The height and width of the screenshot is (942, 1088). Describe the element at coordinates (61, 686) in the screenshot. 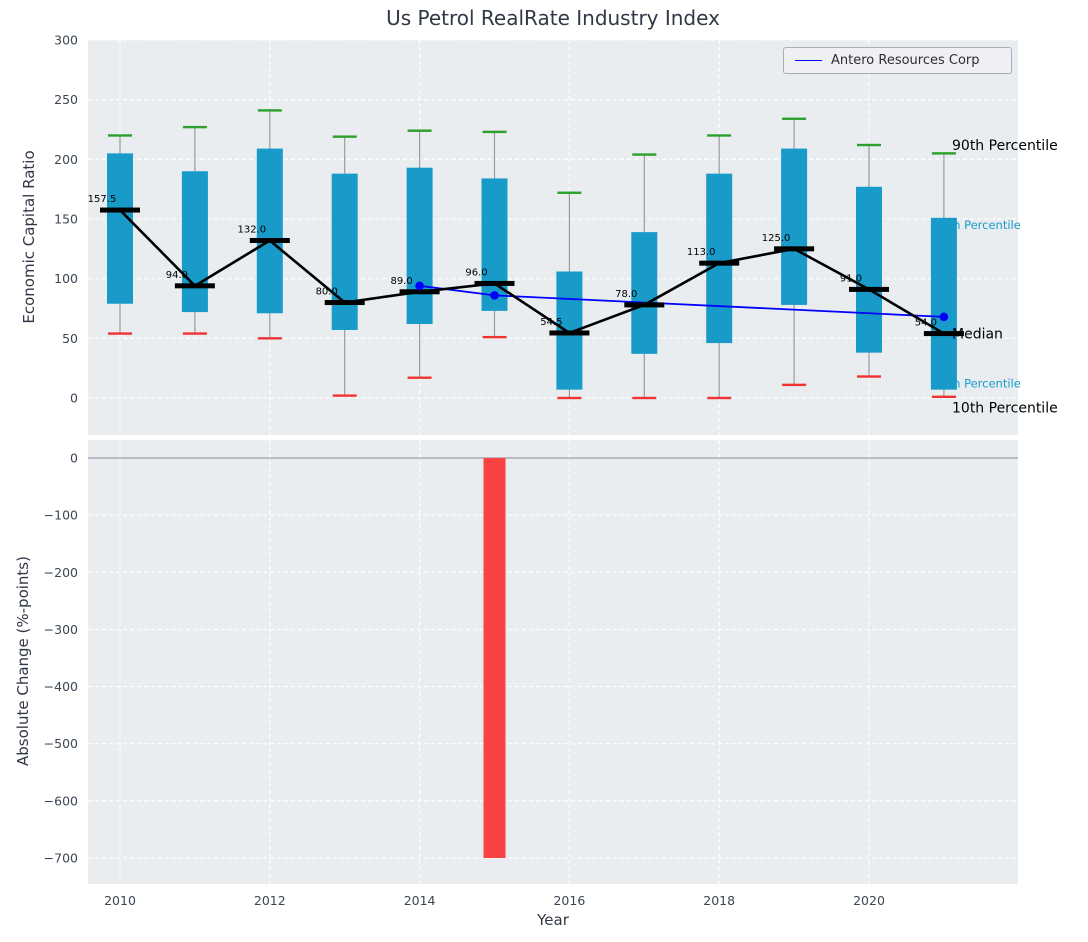

I see `bottom-ytick--400: −400` at that location.